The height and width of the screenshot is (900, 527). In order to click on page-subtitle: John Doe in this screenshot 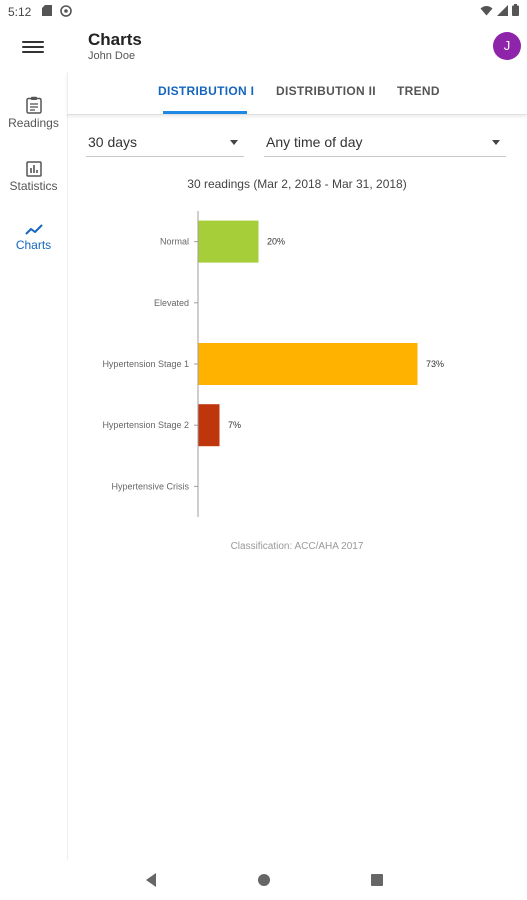, I will do `click(112, 56)`.